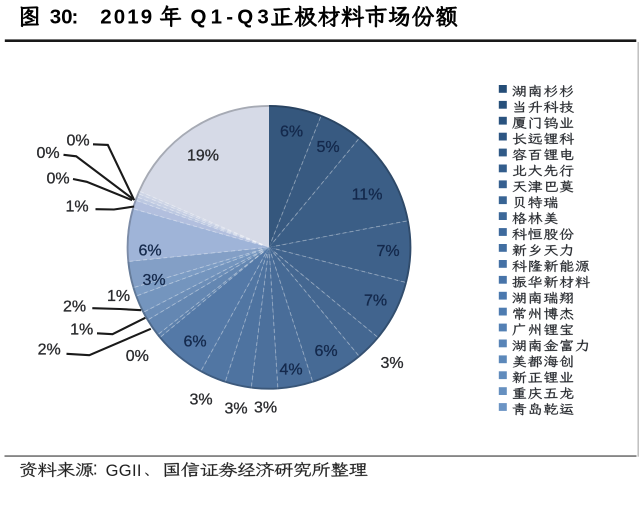  Describe the element at coordinates (127, 16) in the screenshot. I see `svg-text: 2019` at that location.